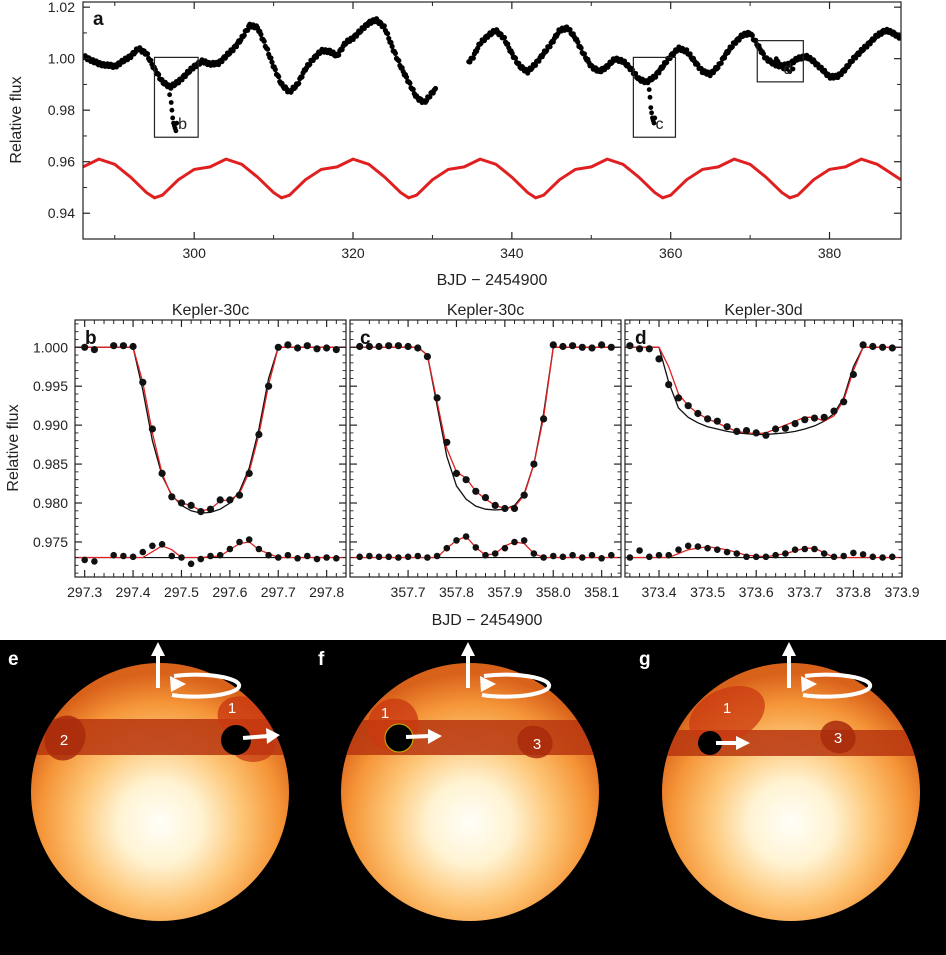 The height and width of the screenshot is (955, 946). I want to click on star-disk, so click(470, 792).